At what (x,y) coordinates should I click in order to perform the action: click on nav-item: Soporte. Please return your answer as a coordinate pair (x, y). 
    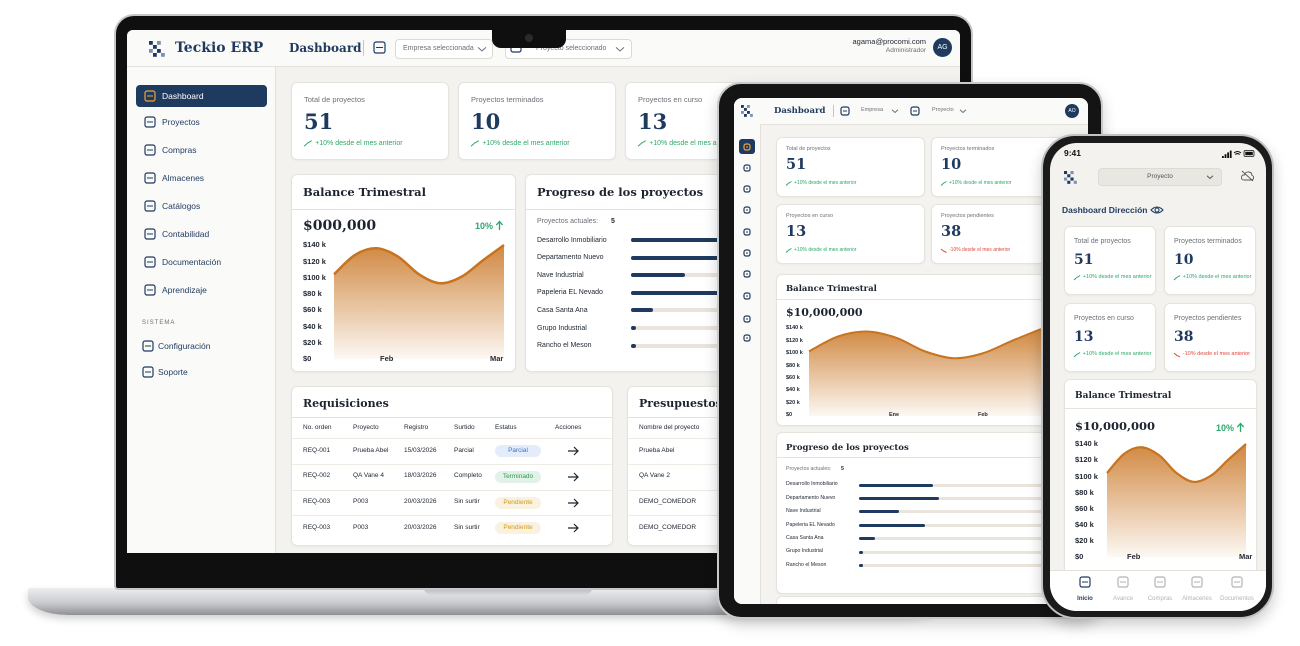
    Looking at the image, I should click on (201, 372).